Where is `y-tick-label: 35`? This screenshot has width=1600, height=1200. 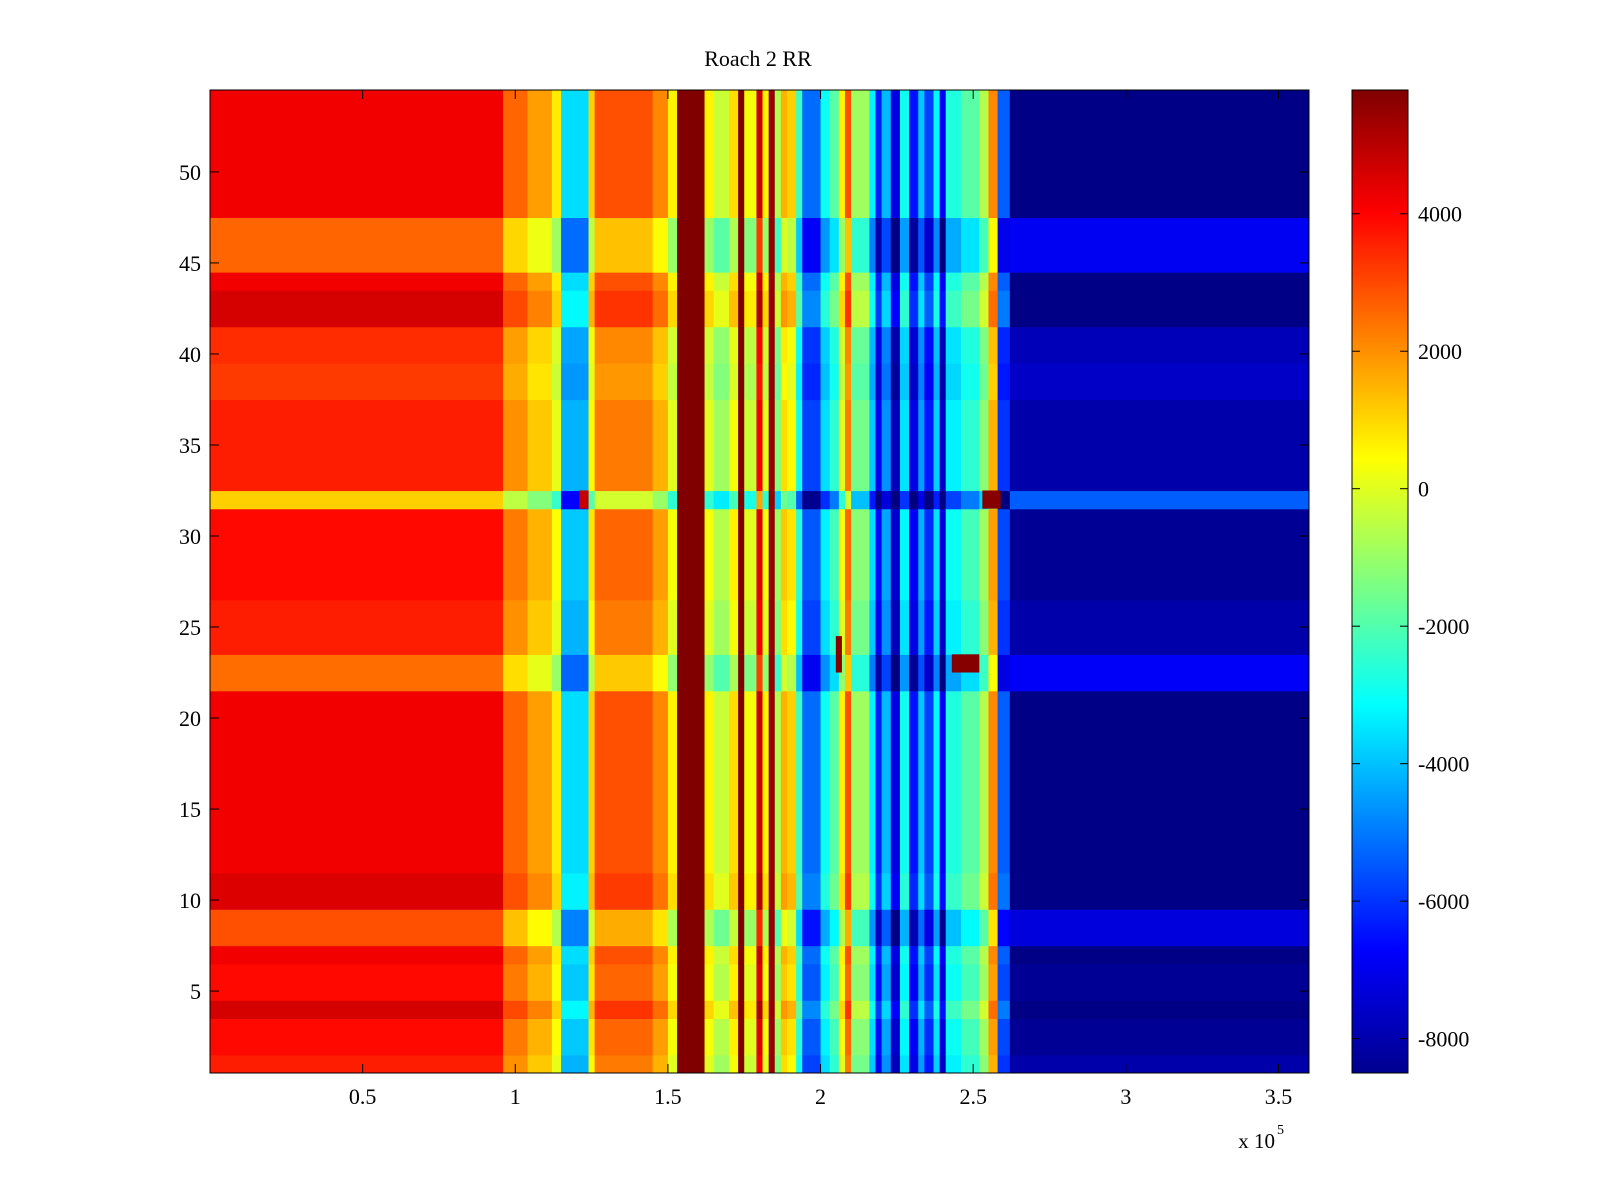
y-tick-label: 35 is located at coordinates (190, 445).